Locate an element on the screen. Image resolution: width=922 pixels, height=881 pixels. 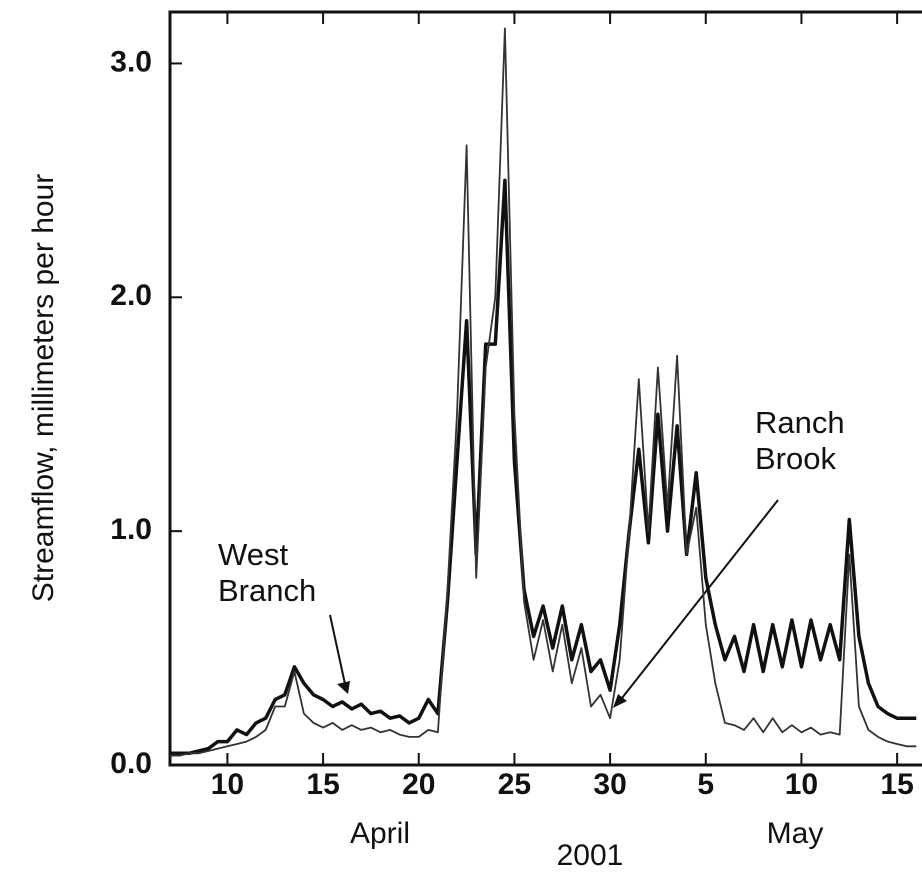
x-tick-label: 5 is located at coordinates (705, 784).